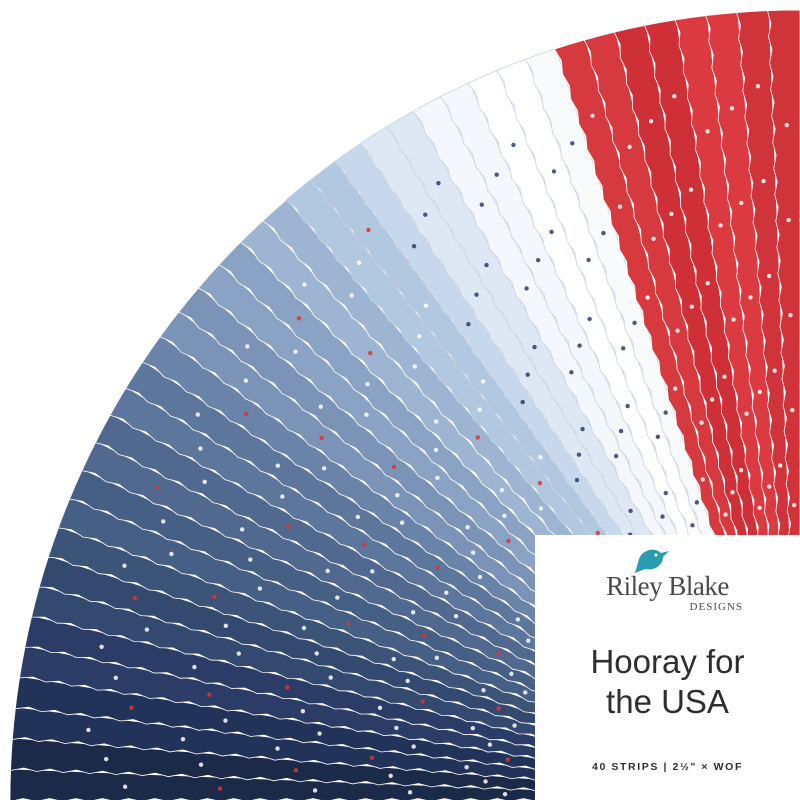 This screenshot has width=800, height=800. Describe the element at coordinates (652, 561) in the screenshot. I see `logo-bird` at that location.